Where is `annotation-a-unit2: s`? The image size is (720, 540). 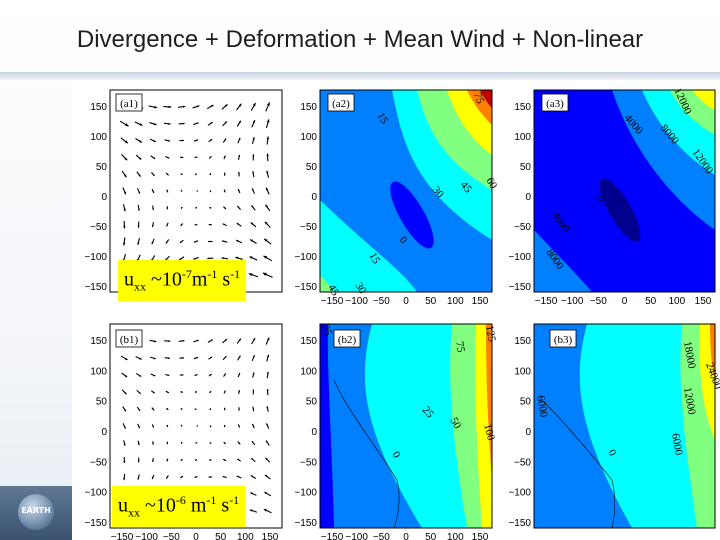 annotation-a-unit2: s is located at coordinates (224, 279).